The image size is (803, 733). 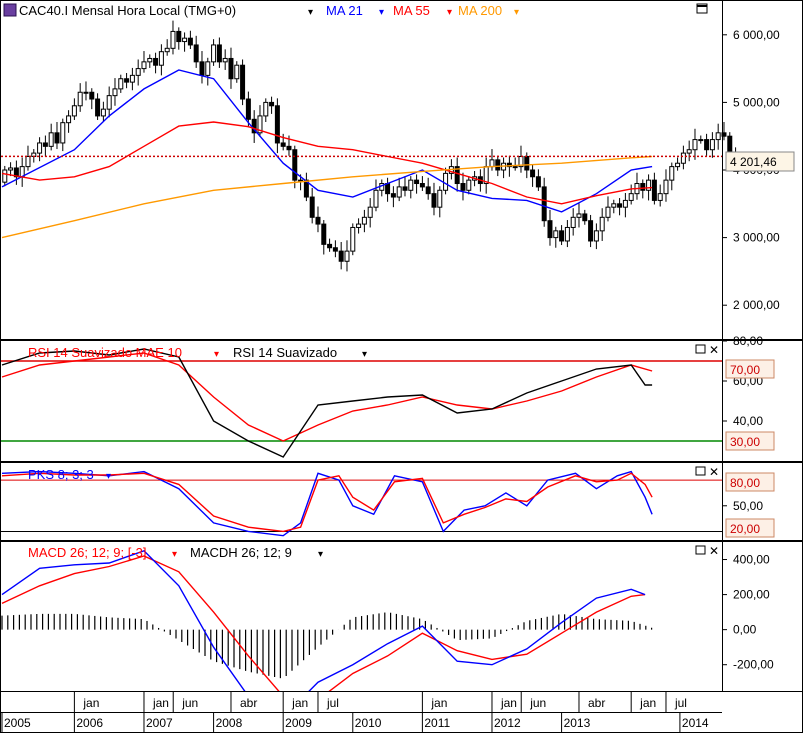 What do you see at coordinates (745, 529) in the screenshot?
I see `pks-lower-label: 20,00` at bounding box center [745, 529].